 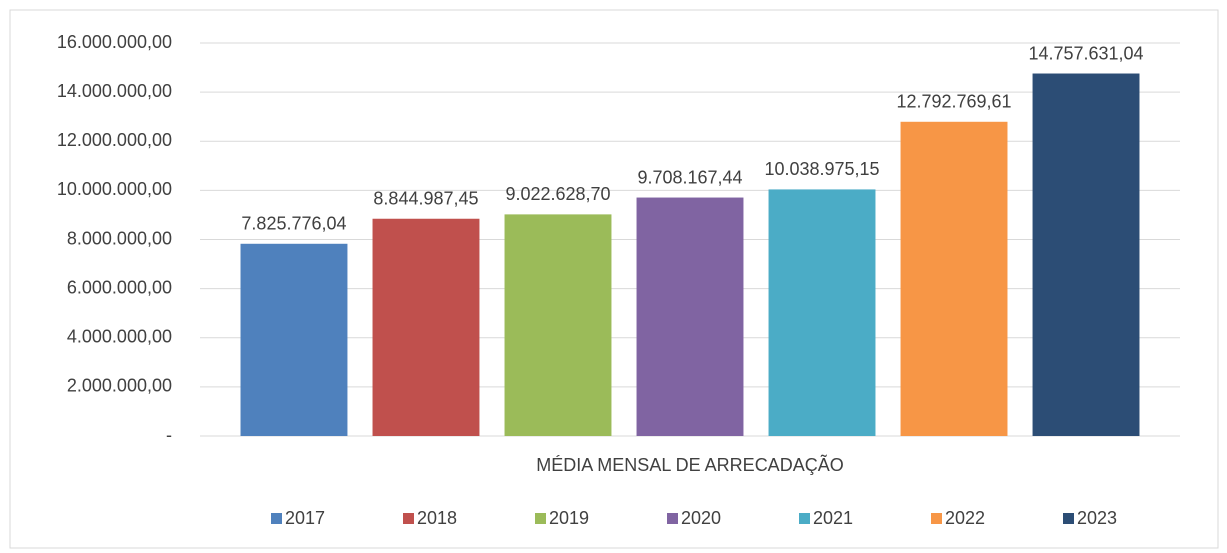 What do you see at coordinates (114, 42) in the screenshot?
I see `y-tick-label: 16.000.000,00` at bounding box center [114, 42].